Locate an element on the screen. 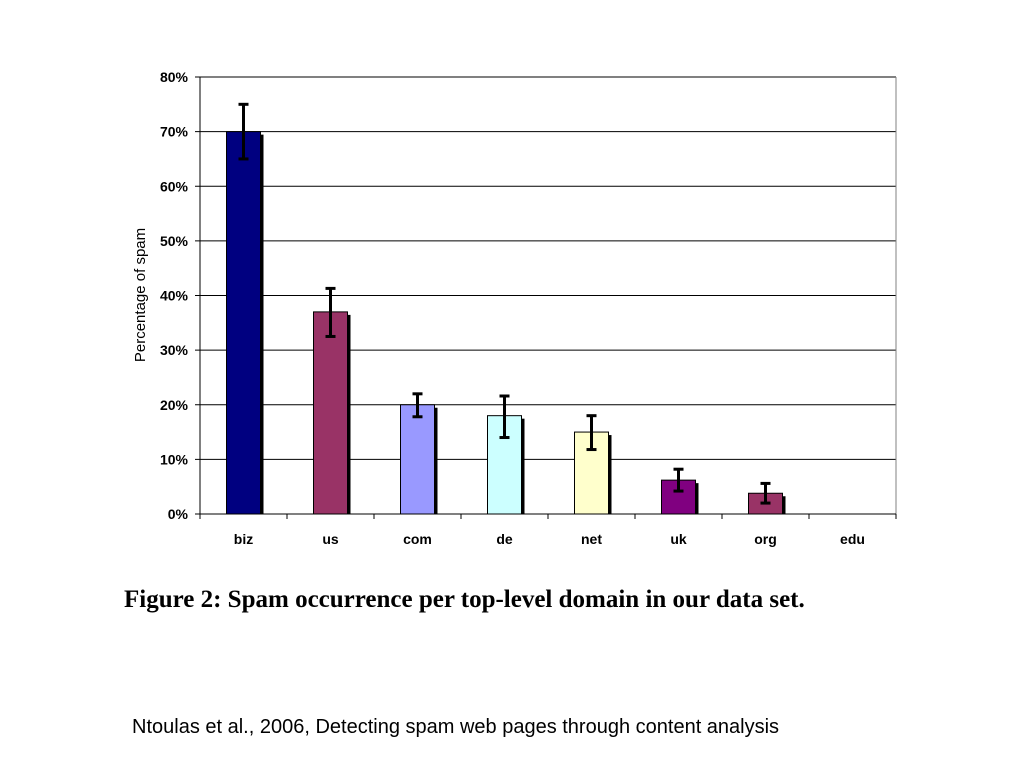 This screenshot has height=768, width=1024. x-tick-label: com is located at coordinates (417, 539).